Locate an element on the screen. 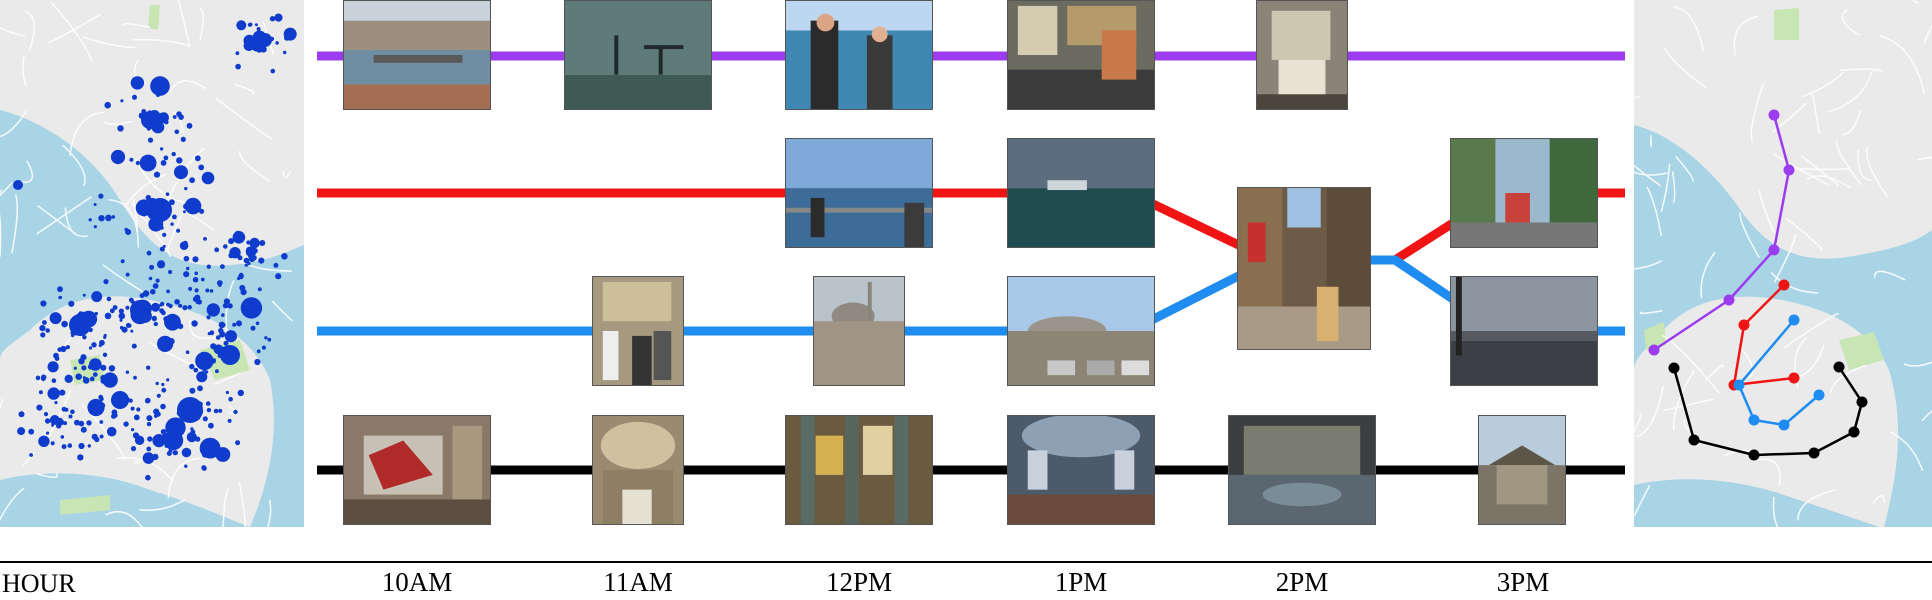 The image size is (1932, 600). photo-dome-arches is located at coordinates (638, 470).